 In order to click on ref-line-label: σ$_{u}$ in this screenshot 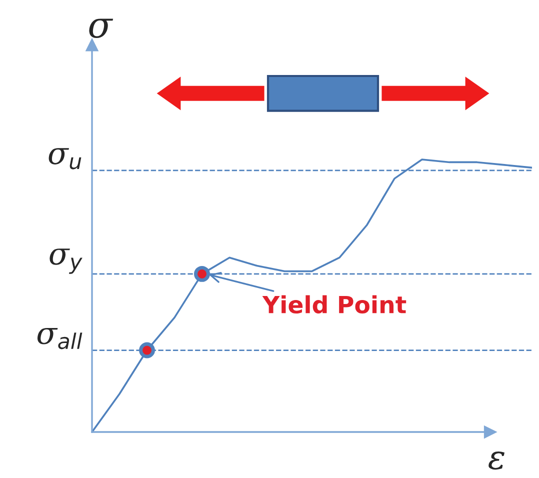, I will do `click(65, 159)`.